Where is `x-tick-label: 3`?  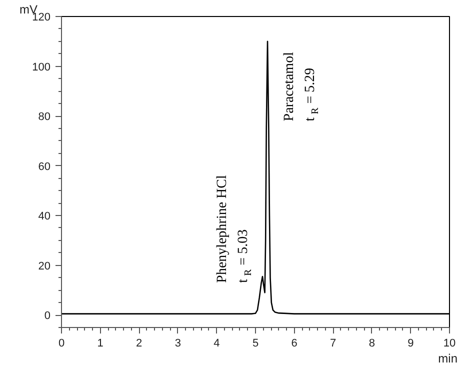 x-tick-label: 3 is located at coordinates (177, 344).